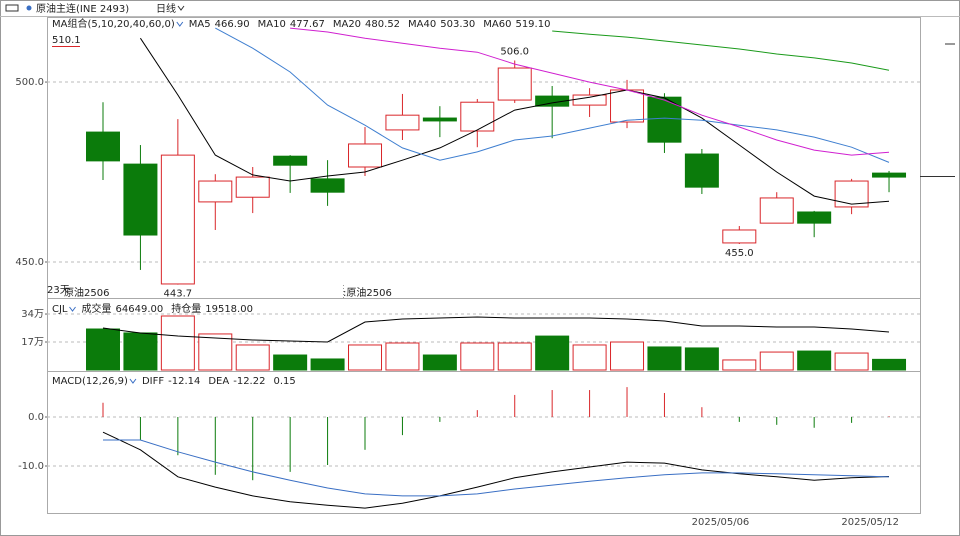 The image size is (960, 536). What do you see at coordinates (272, 24) in the screenshot?
I see `legend-name: MA10` at bounding box center [272, 24].